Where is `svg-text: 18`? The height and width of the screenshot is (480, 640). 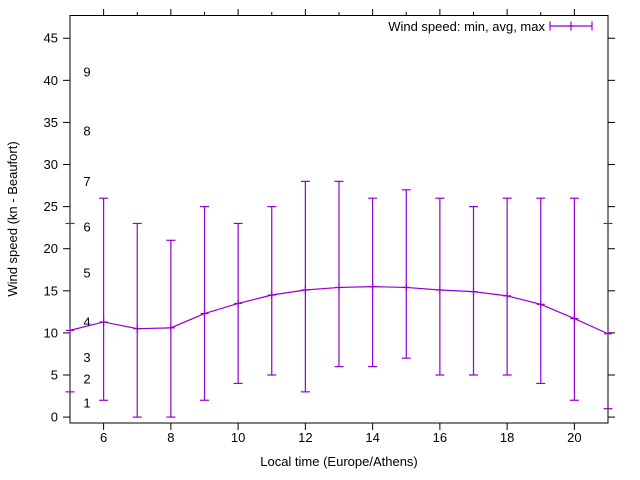 svg-text: 18 is located at coordinates (507, 437).